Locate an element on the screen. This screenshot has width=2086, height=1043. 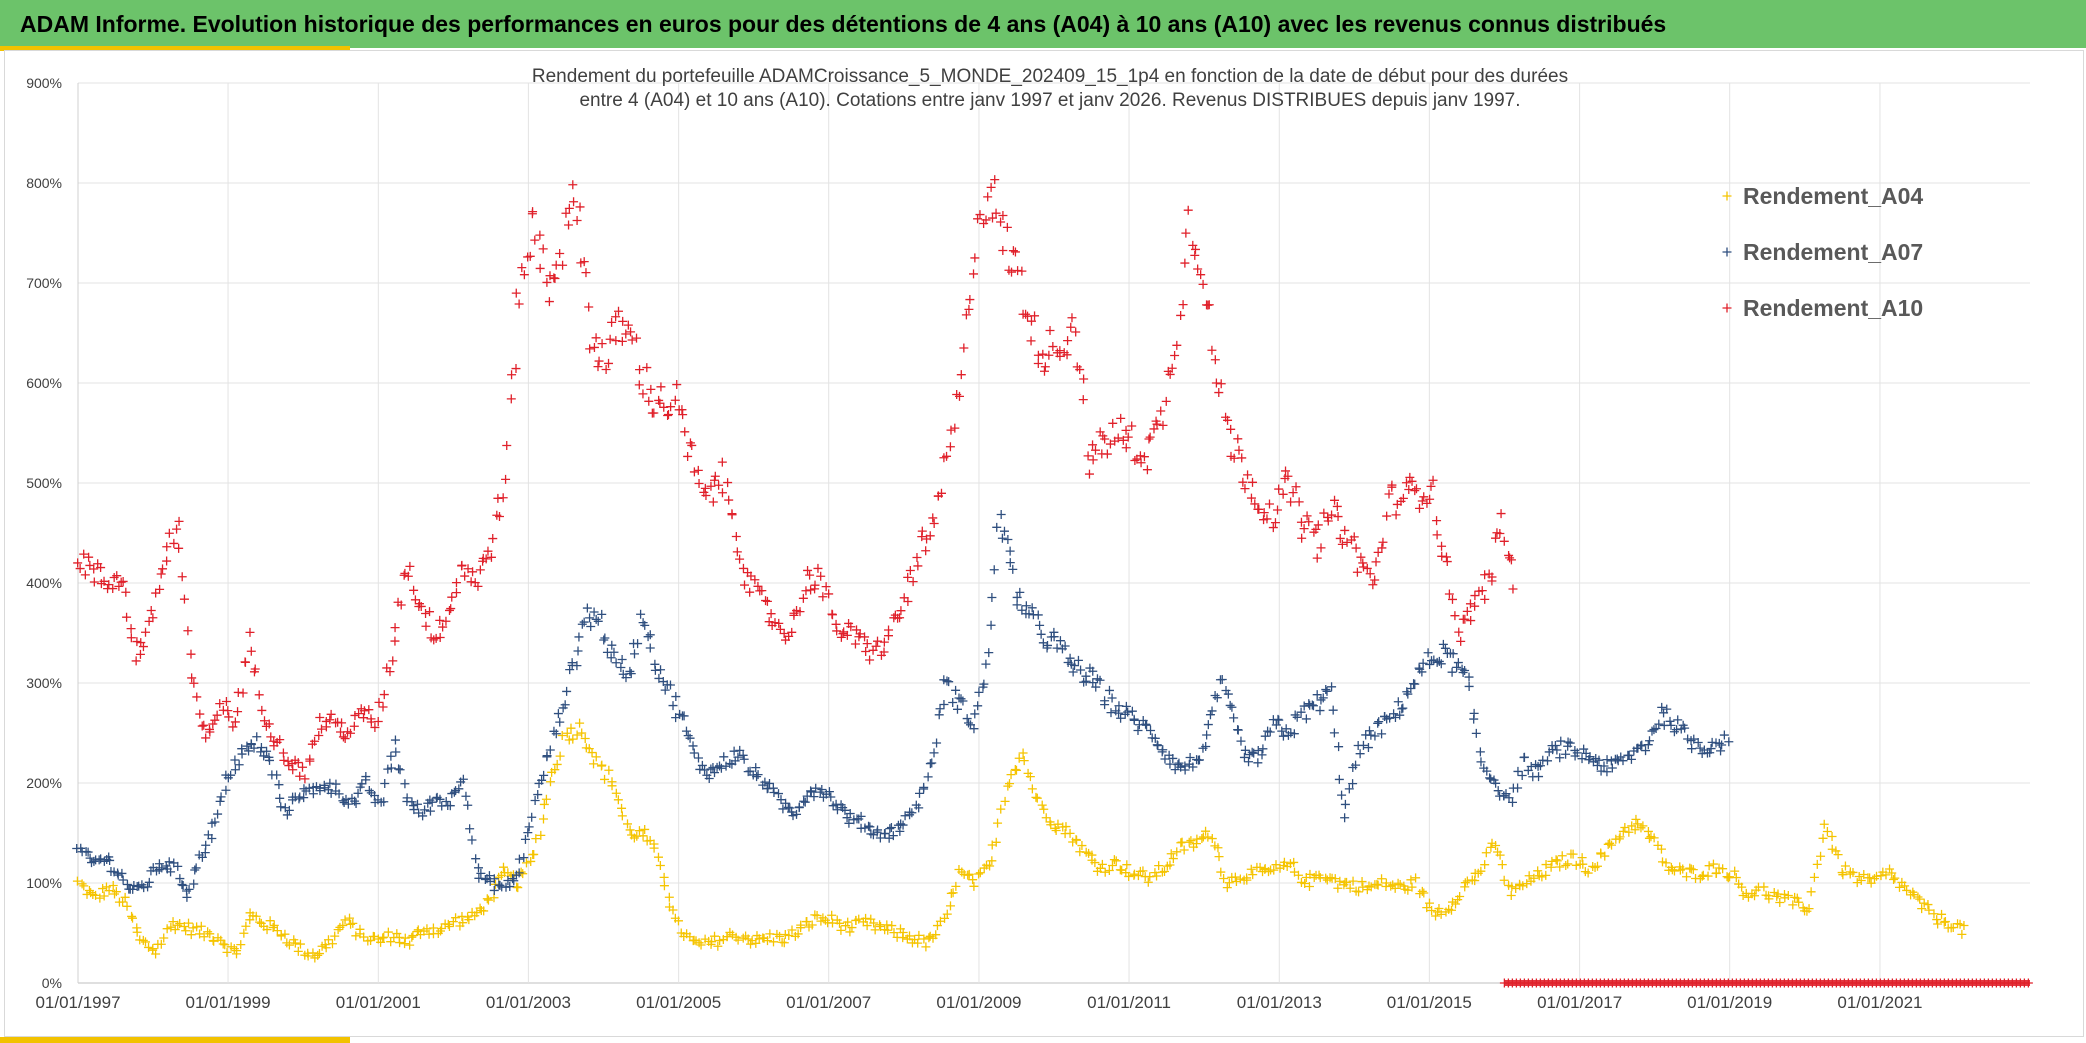
legend-marker is located at coordinates (1727, 196).